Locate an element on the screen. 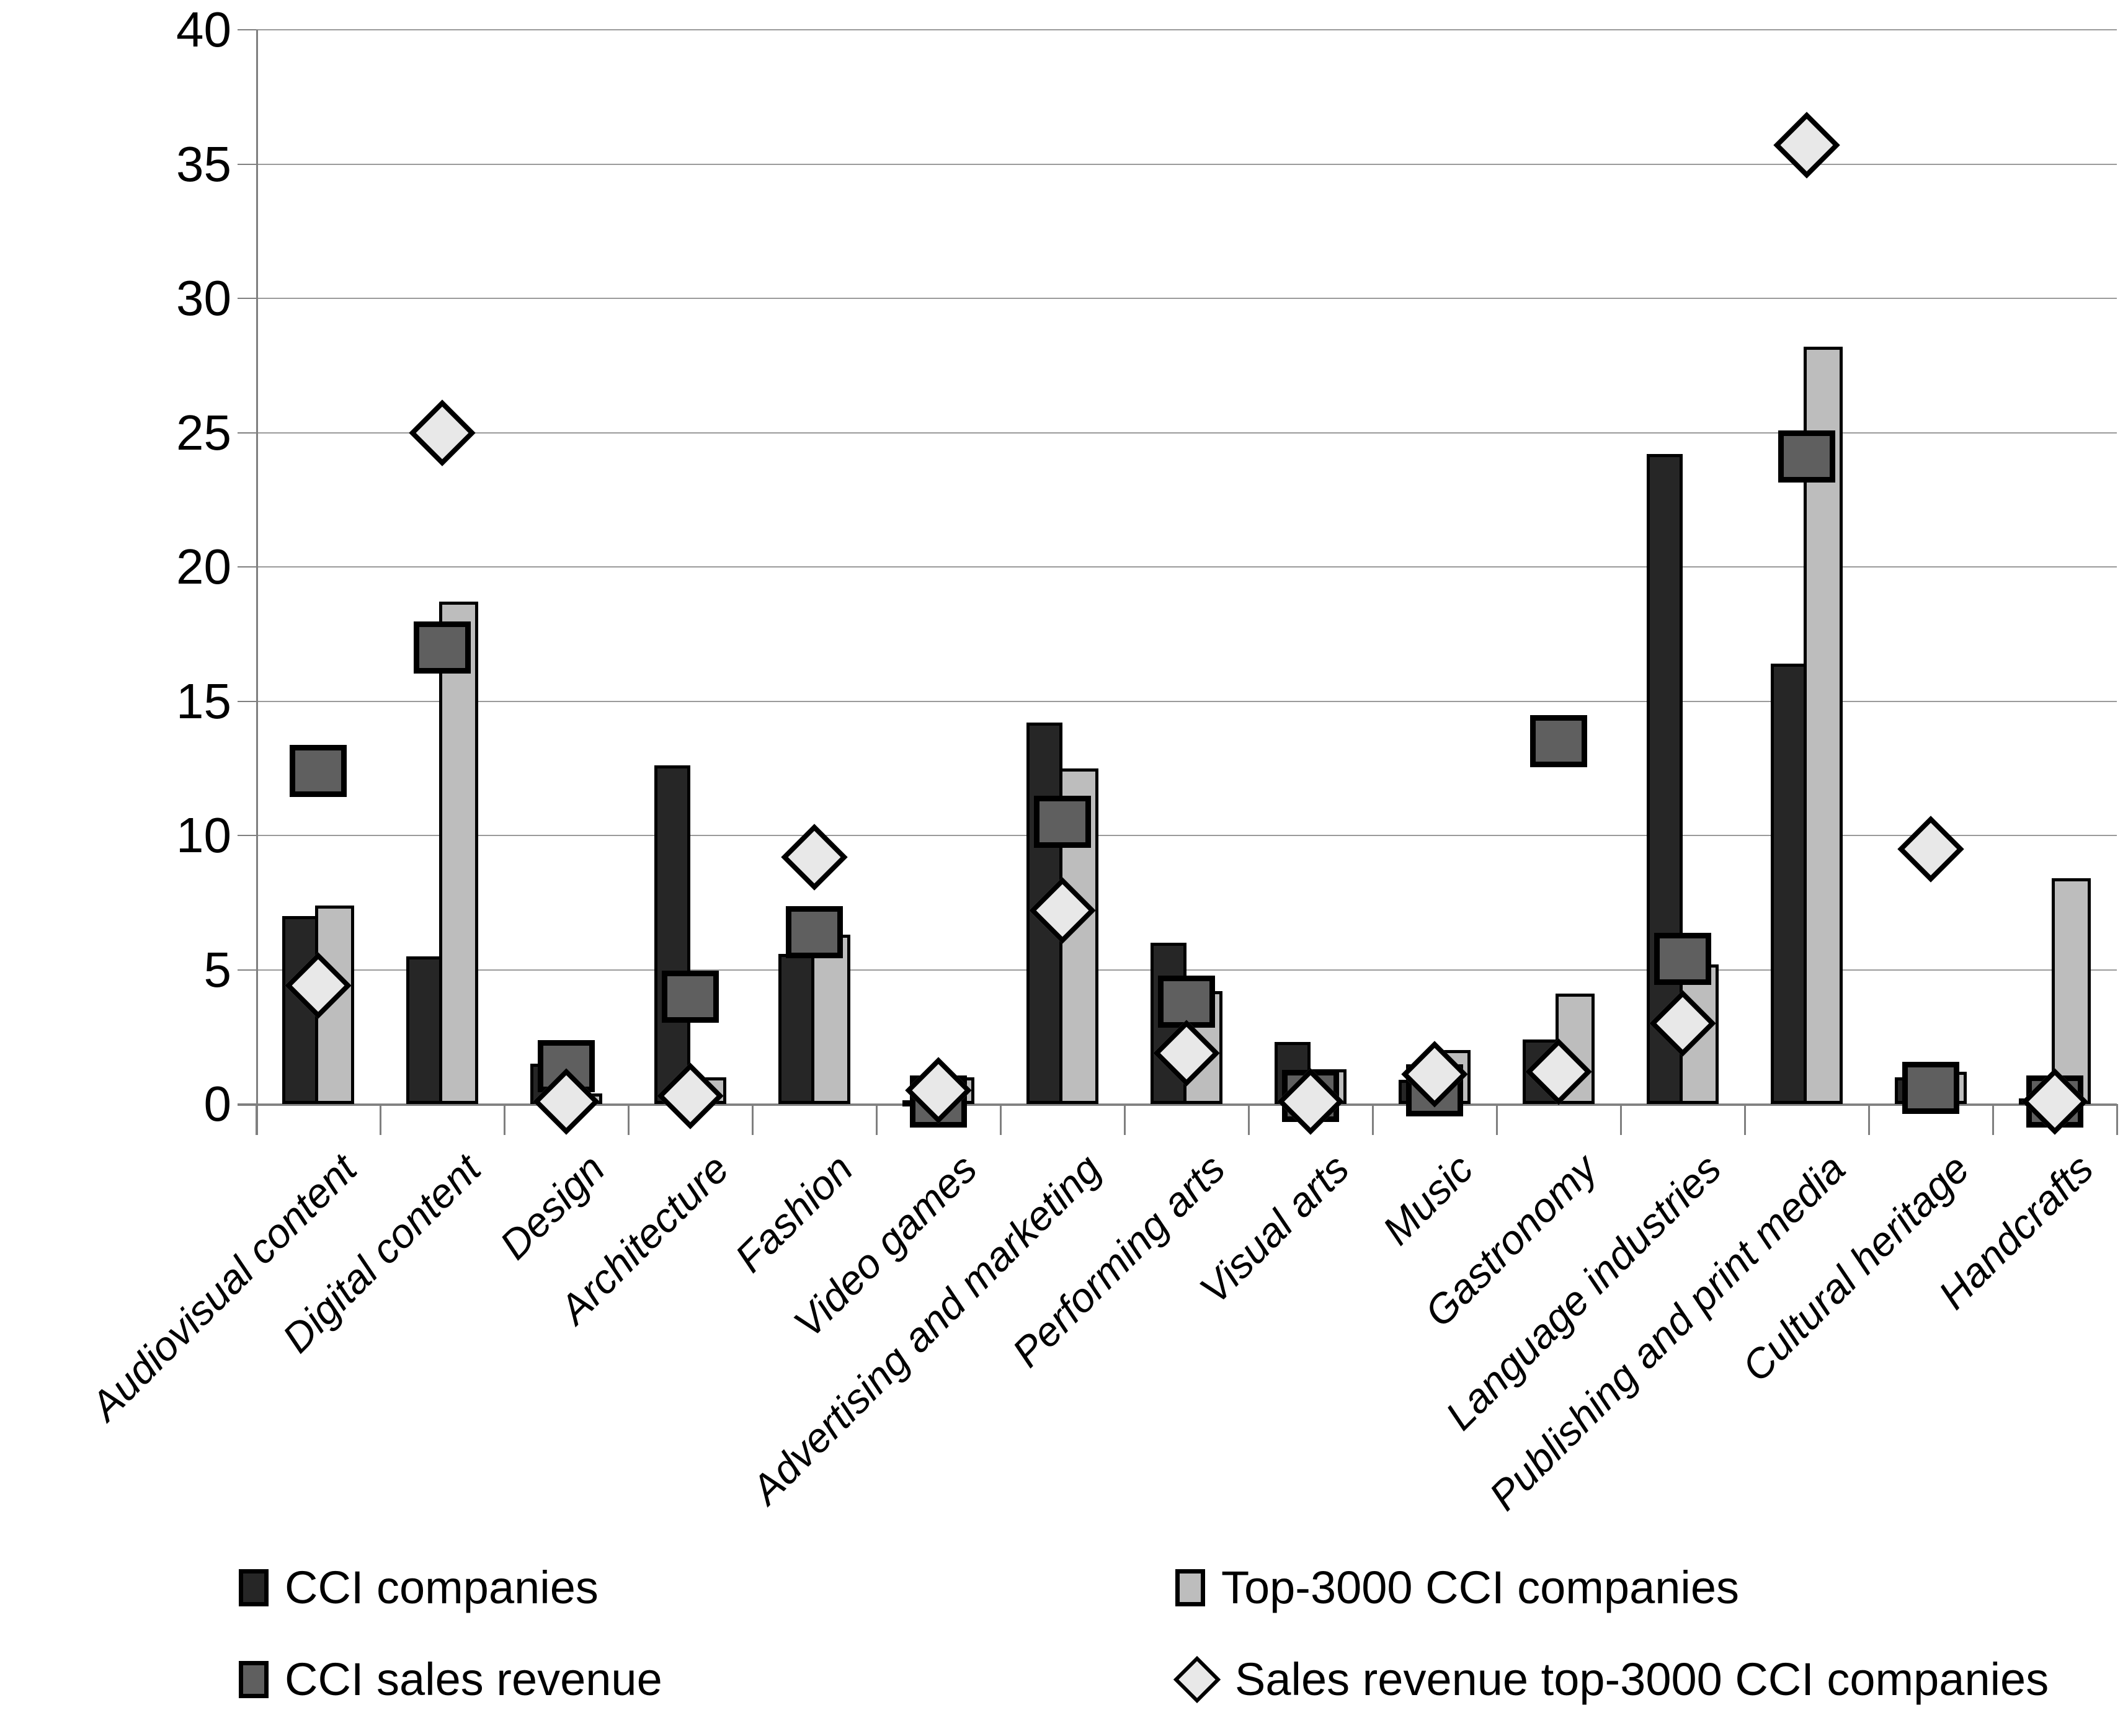 The image size is (2128, 1736). legend-label: Sales revenue top-3000 CCI companies is located at coordinates (1642, 1679).